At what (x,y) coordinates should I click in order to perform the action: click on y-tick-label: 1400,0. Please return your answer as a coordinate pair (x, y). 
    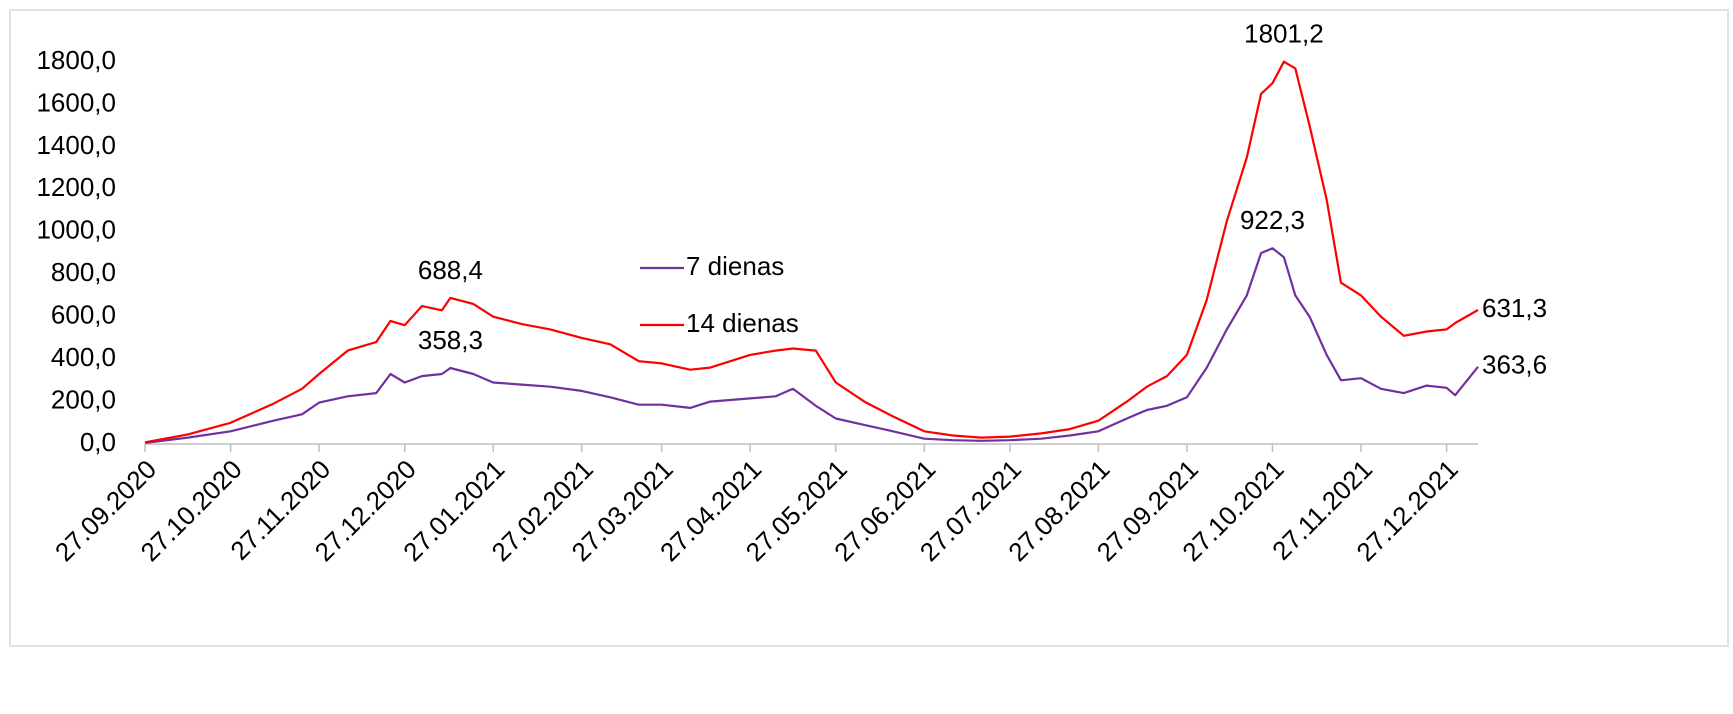
    Looking at the image, I should click on (76, 145).